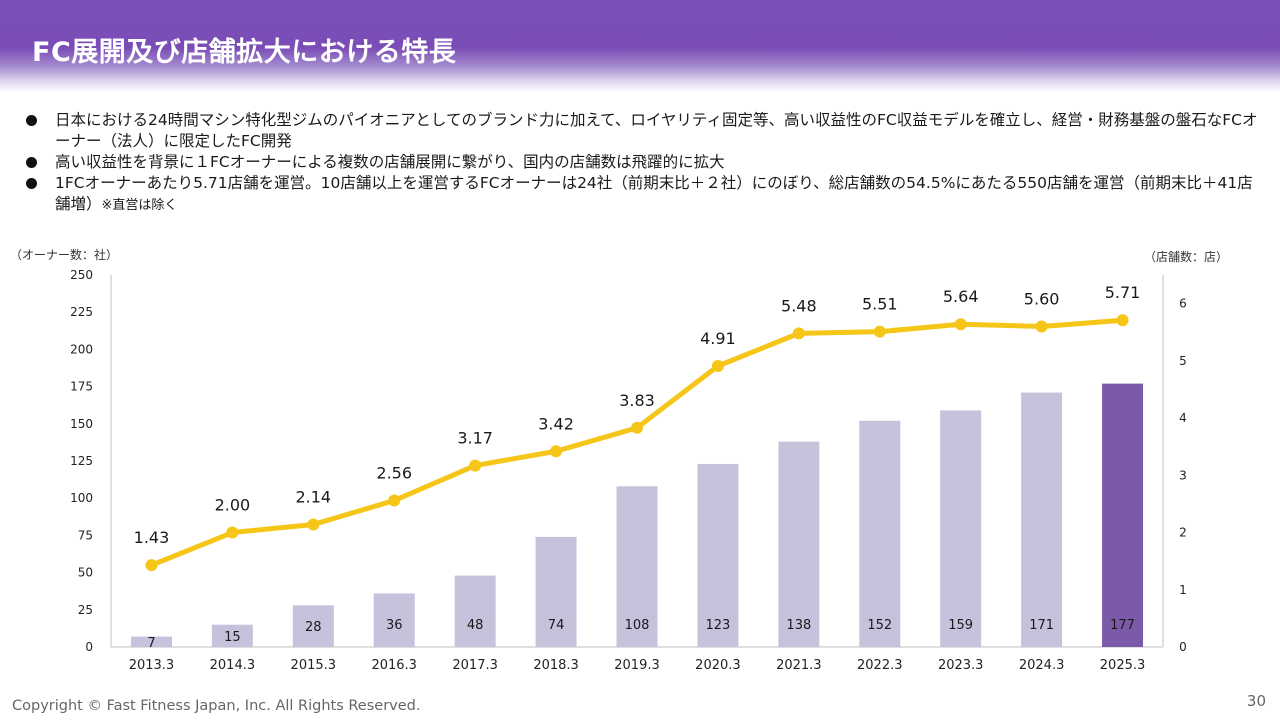 The image size is (1280, 720). I want to click on bar-2018.3, so click(556, 591).